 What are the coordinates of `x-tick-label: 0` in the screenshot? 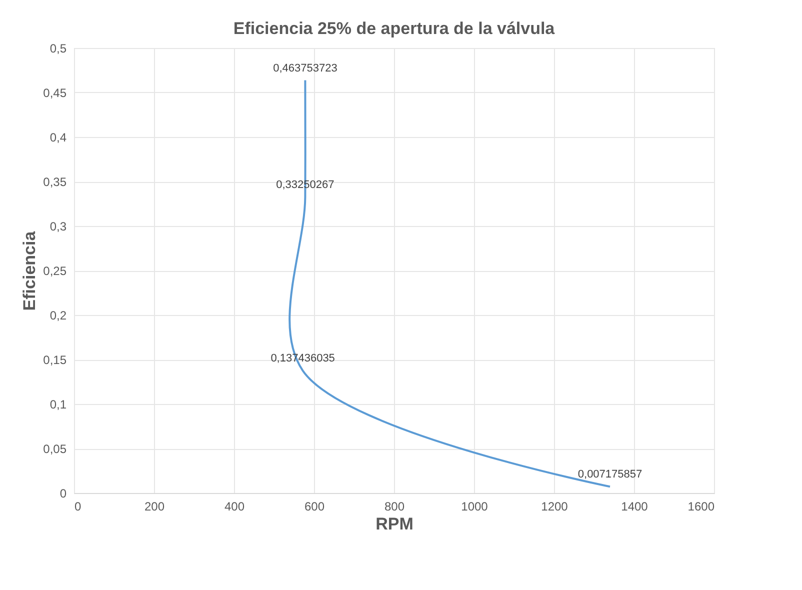 It's located at (78, 507).